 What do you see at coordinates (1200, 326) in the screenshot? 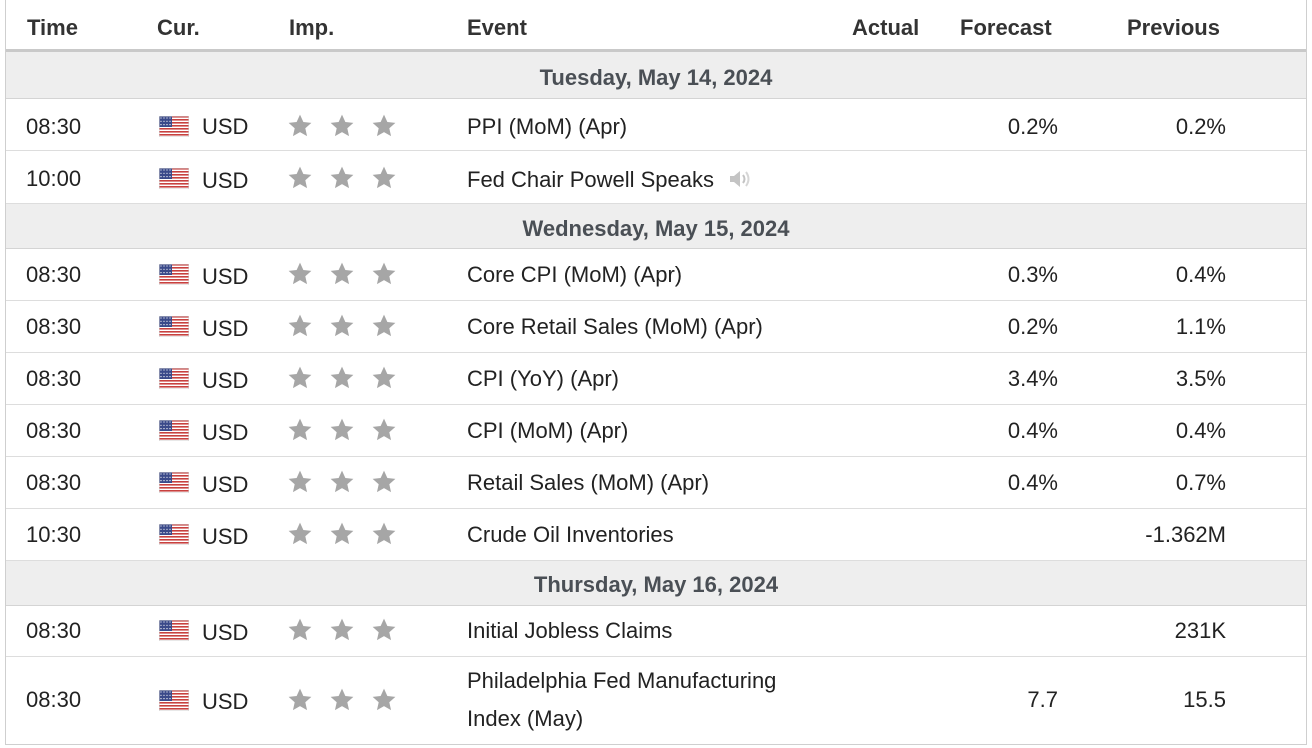
I see `event-previous: 1.1%` at bounding box center [1200, 326].